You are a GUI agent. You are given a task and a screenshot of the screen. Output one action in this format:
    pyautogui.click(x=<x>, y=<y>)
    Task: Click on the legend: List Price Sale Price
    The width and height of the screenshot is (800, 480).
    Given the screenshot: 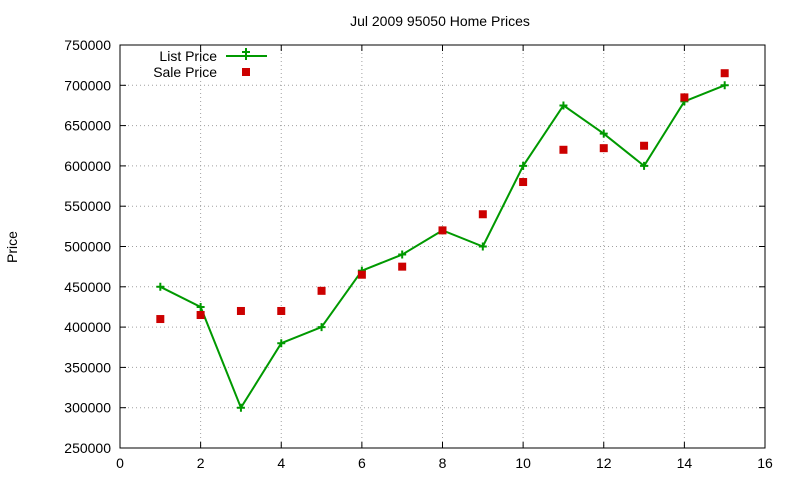 What is the action you would take?
    pyautogui.click(x=210, y=64)
    